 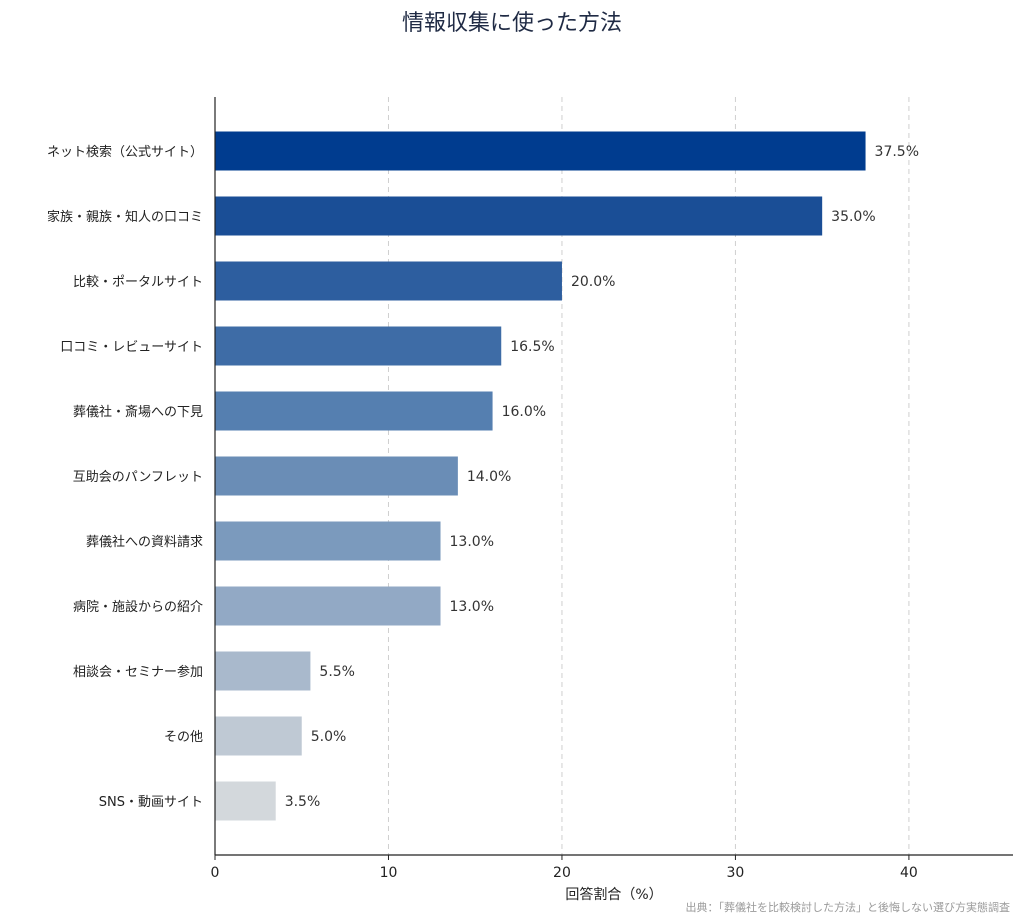 What do you see at coordinates (562, 873) in the screenshot?
I see `x-tick-label-20: 20` at bounding box center [562, 873].